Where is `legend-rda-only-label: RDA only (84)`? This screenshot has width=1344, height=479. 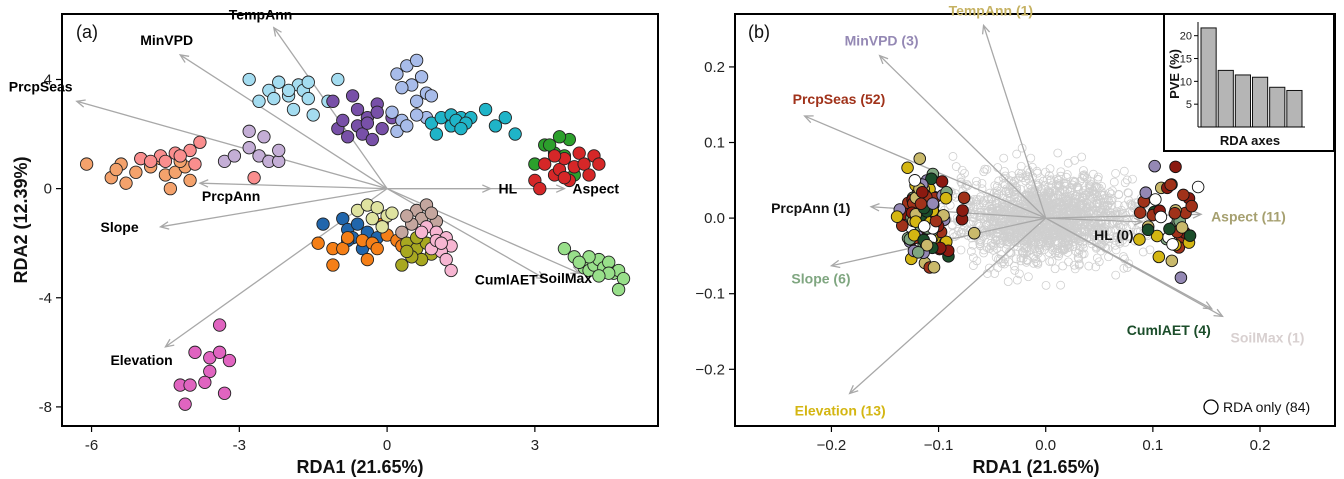
legend-rda-only-label: RDA only (84) is located at coordinates (1266, 407).